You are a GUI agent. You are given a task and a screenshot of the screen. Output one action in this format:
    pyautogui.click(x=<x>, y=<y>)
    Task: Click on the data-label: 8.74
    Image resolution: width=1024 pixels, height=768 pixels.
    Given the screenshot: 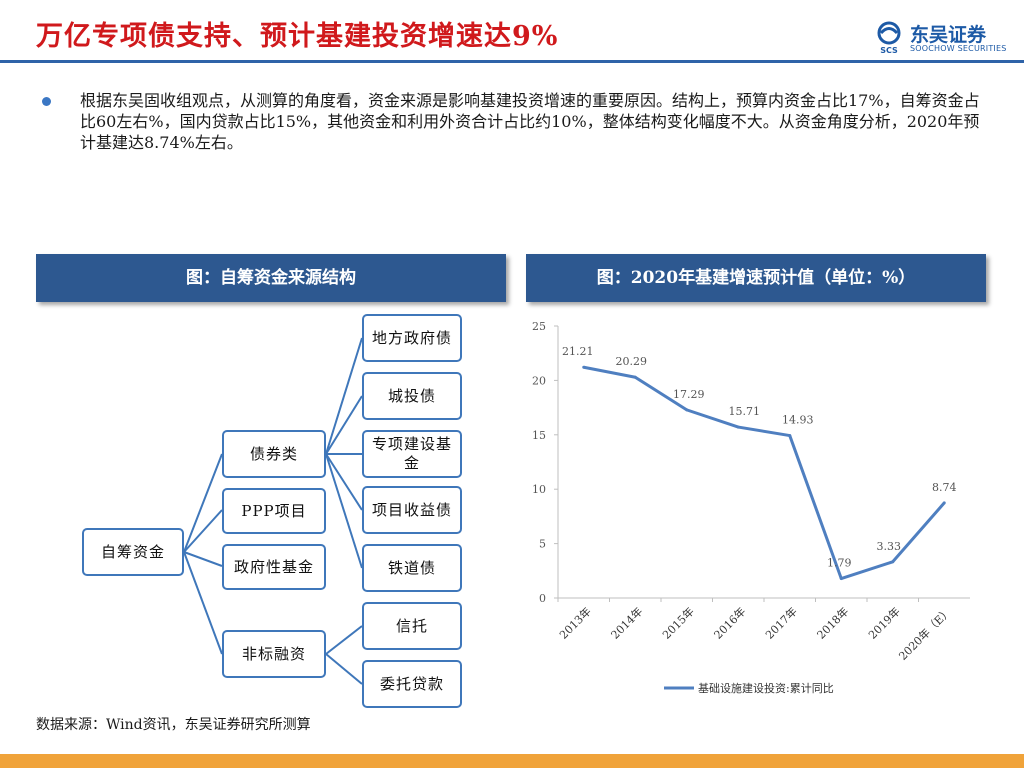 What is the action you would take?
    pyautogui.click(x=944, y=487)
    